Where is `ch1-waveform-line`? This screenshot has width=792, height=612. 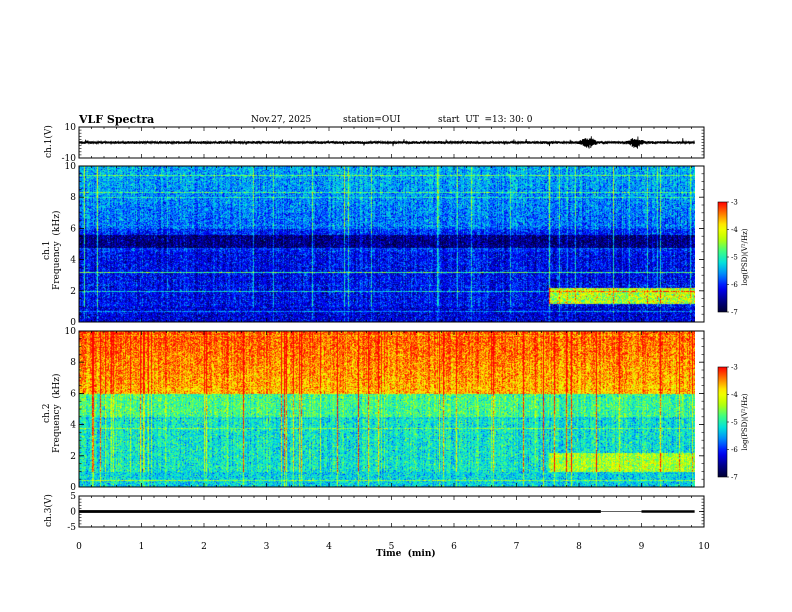 ch1-waveform-line is located at coordinates (386, 142).